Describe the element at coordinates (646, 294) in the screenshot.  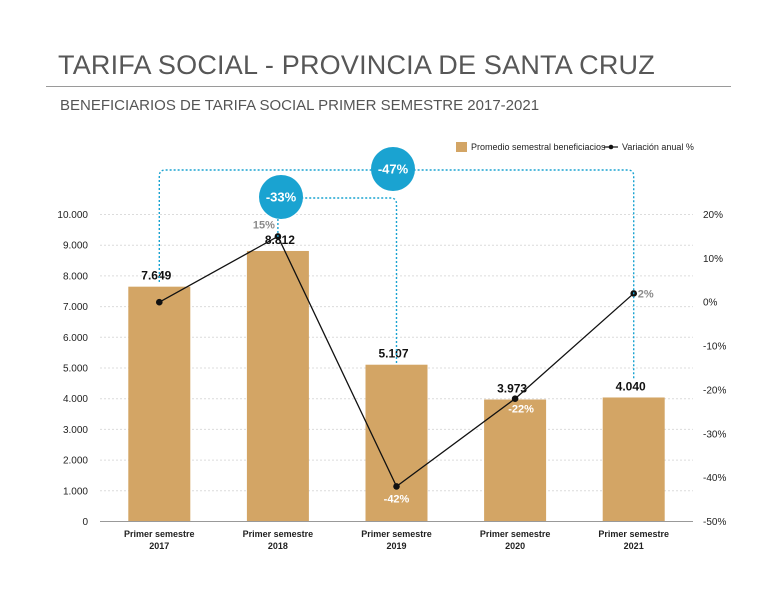
I see `line-value-label: 2%` at that location.